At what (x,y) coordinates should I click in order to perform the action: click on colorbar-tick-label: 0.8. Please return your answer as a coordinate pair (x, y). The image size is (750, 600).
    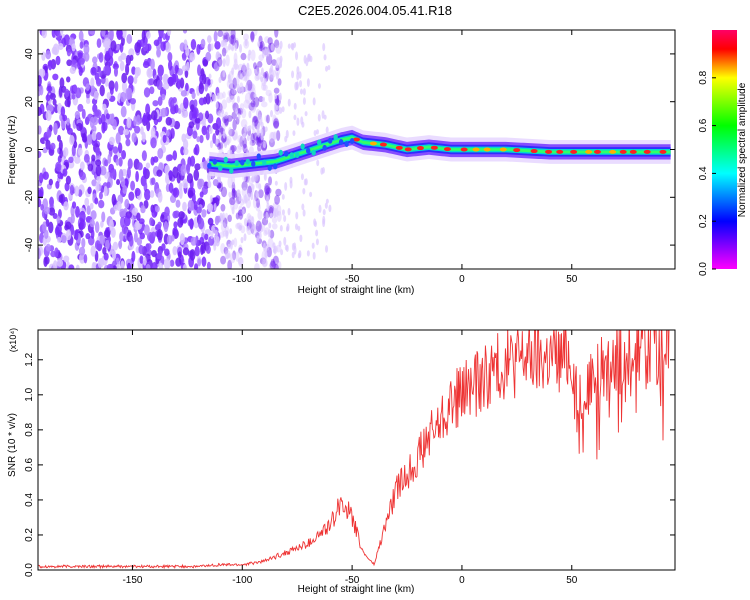
    Looking at the image, I should click on (703, 77).